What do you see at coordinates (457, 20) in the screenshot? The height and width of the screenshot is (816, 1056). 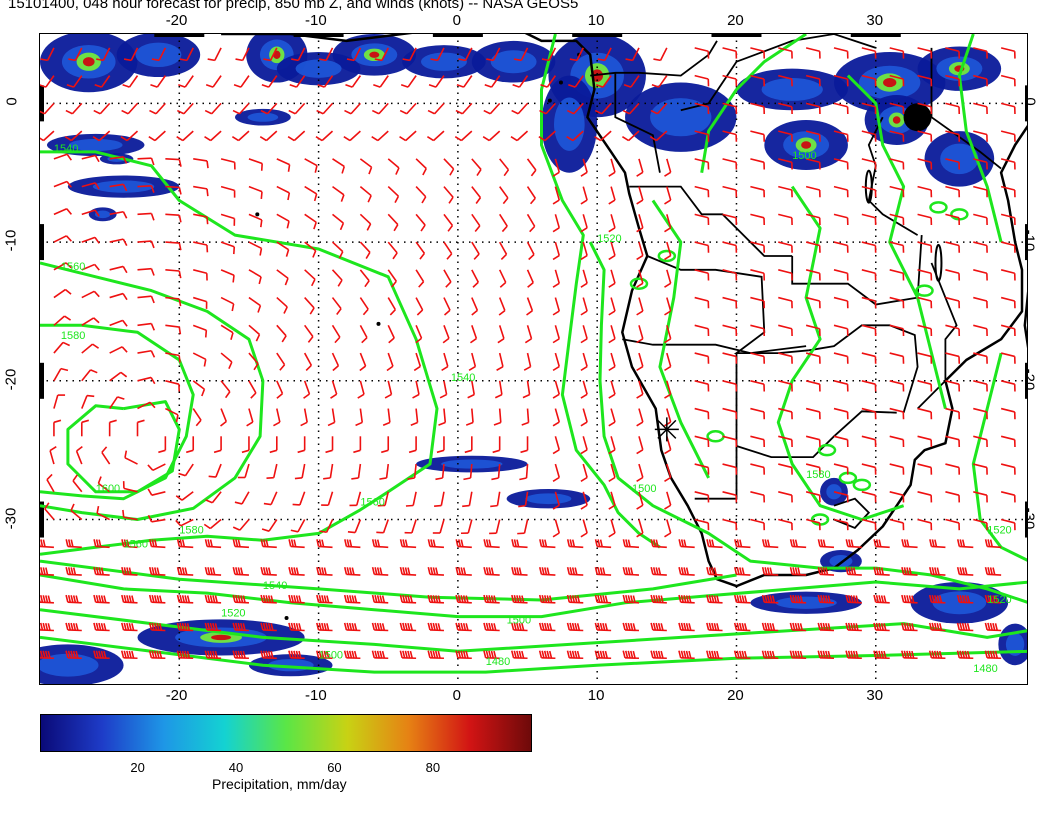 I see `lon-tick-label: 0` at bounding box center [457, 20].